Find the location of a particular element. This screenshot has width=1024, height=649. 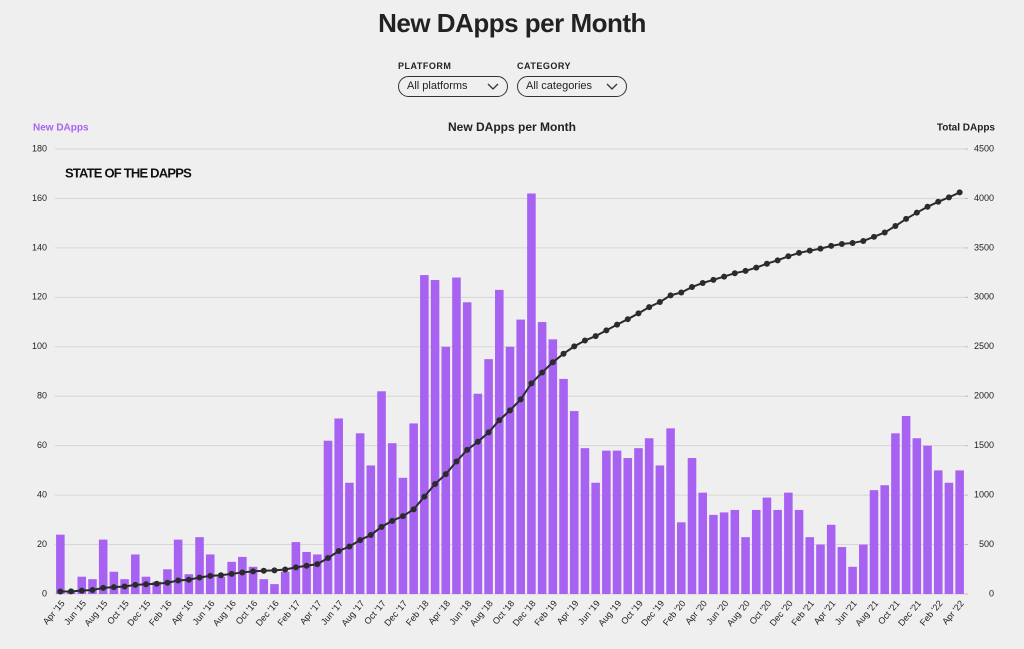

chart-title: New DApps per Month is located at coordinates (512, 127).